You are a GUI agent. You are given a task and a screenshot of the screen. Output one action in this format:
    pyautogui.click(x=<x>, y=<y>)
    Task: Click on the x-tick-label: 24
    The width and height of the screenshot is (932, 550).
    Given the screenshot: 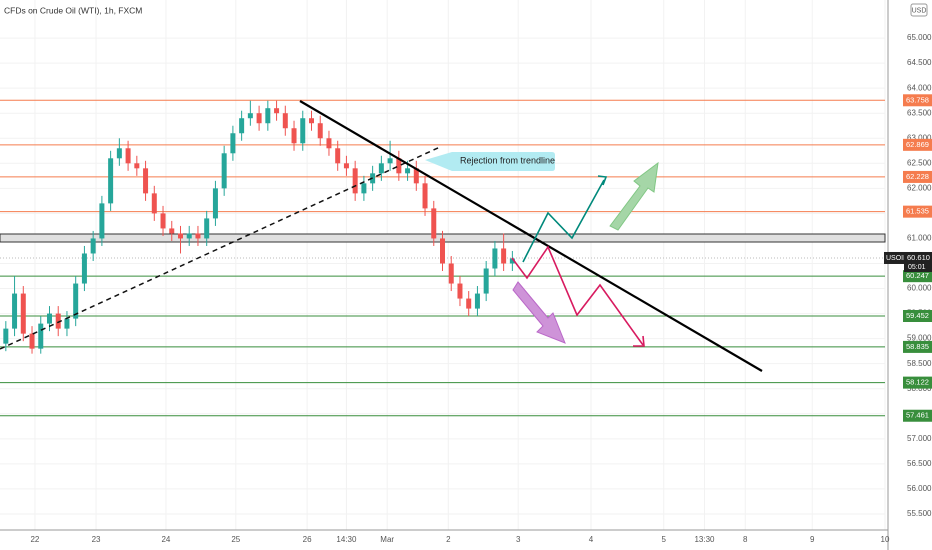 What is the action you would take?
    pyautogui.click(x=165, y=539)
    